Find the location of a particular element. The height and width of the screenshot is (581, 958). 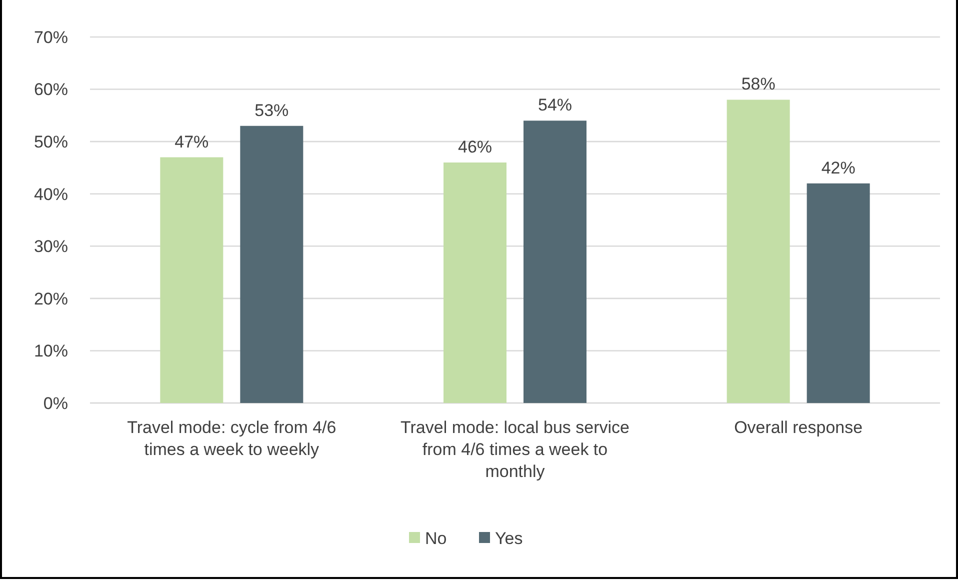

x-tick-label: Travel mode: local bus service from 4/6 times a week to monthly is located at coordinates (515, 449).